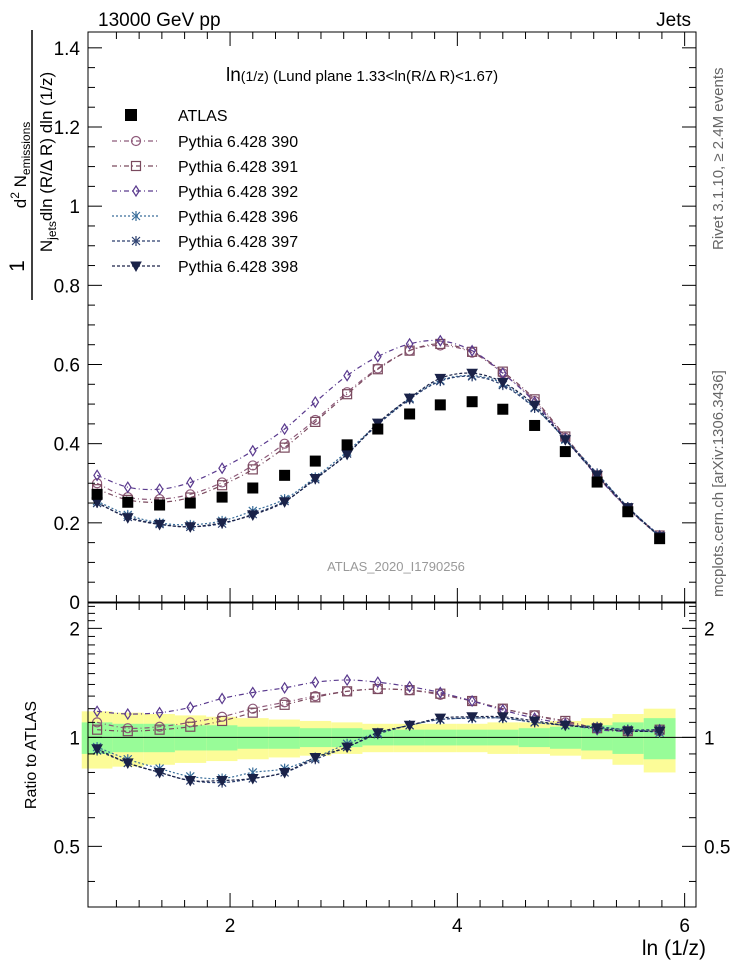 This screenshot has width=746, height=972. Describe the element at coordinates (67, 286) in the screenshot. I see `main-ytick-label: 0.8` at that location.